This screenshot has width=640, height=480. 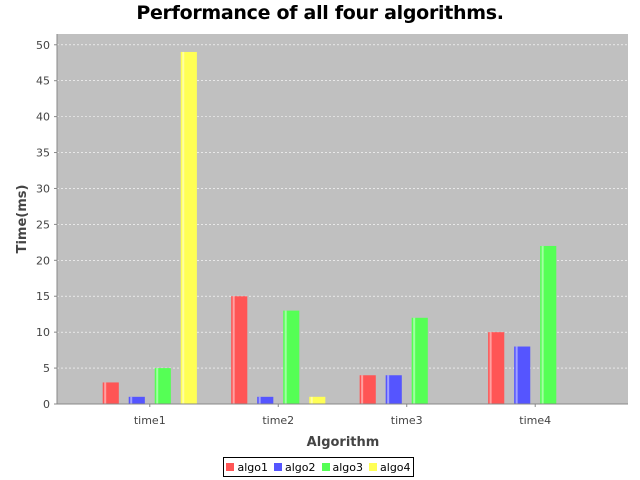 What do you see at coordinates (46, 404) in the screenshot?
I see `y-tick-label: 0` at bounding box center [46, 404].